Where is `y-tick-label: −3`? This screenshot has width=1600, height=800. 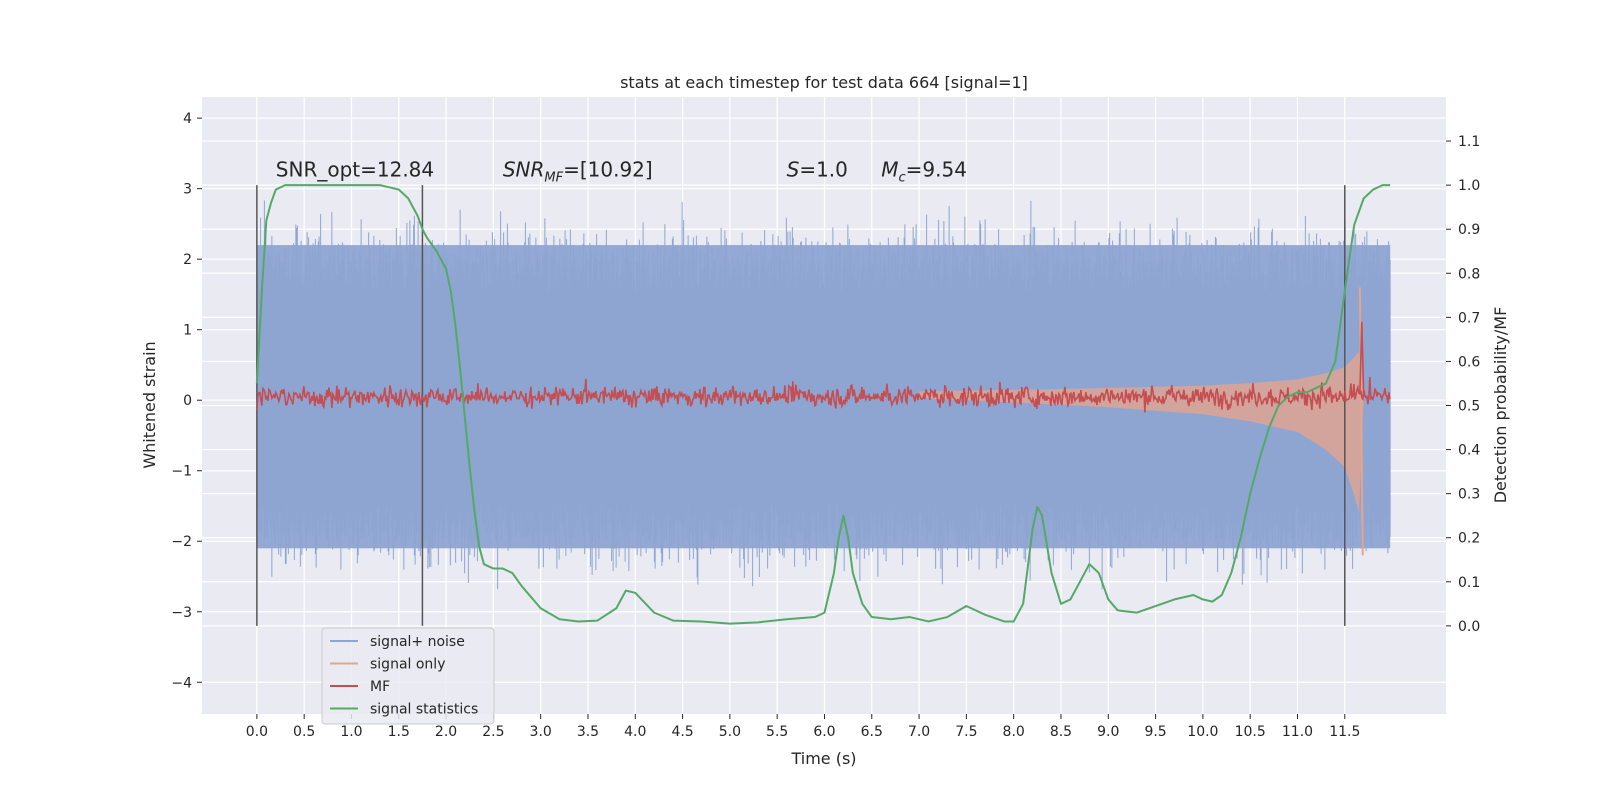 y-tick-label: −3 is located at coordinates (181, 613).